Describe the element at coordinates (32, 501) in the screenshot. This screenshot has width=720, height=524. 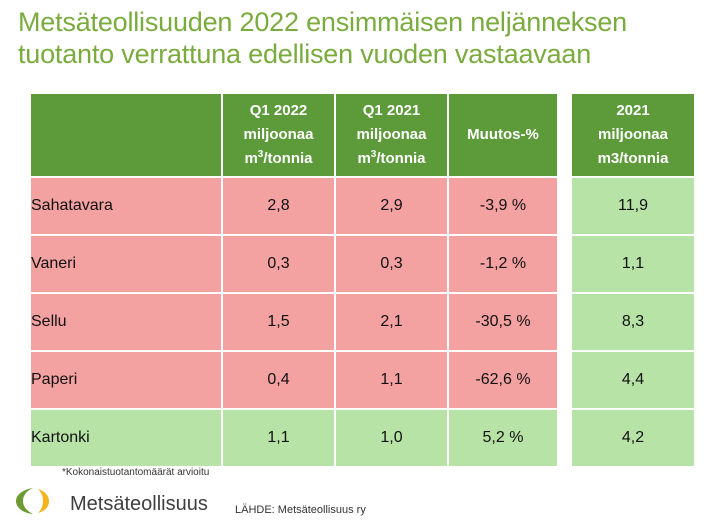
I see `metsateollisuus-logo-icon` at that location.